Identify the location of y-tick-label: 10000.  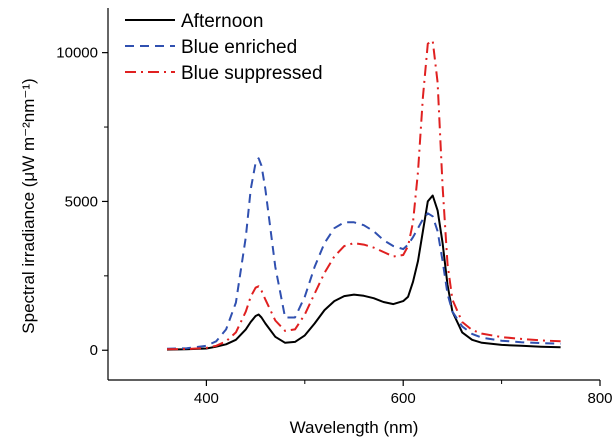
(77, 53).